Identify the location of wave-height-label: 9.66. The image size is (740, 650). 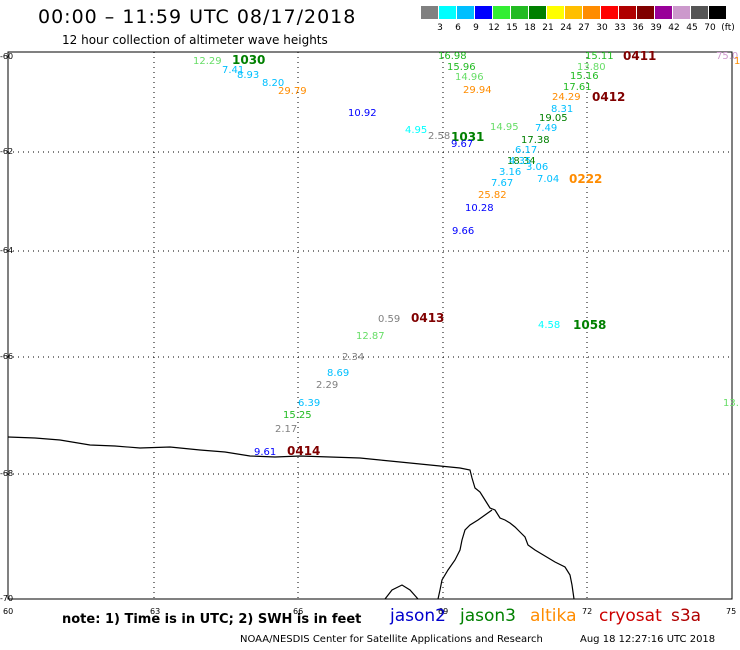
(463, 231).